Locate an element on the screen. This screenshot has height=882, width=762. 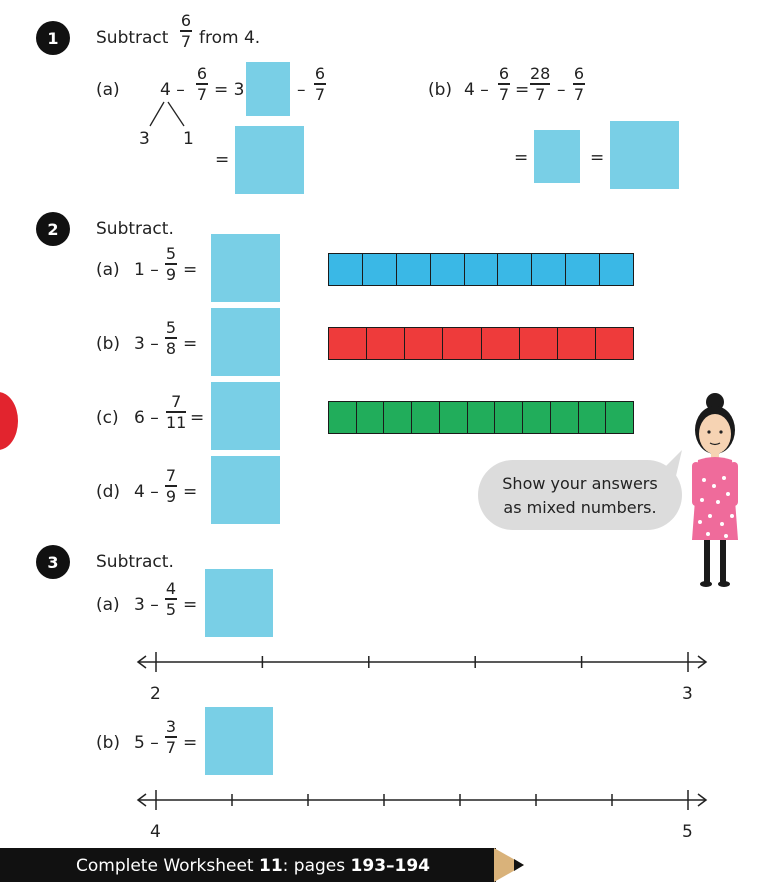
speech-bubble-text: Show your answers as mixed numbers. is located at coordinates (580, 496).